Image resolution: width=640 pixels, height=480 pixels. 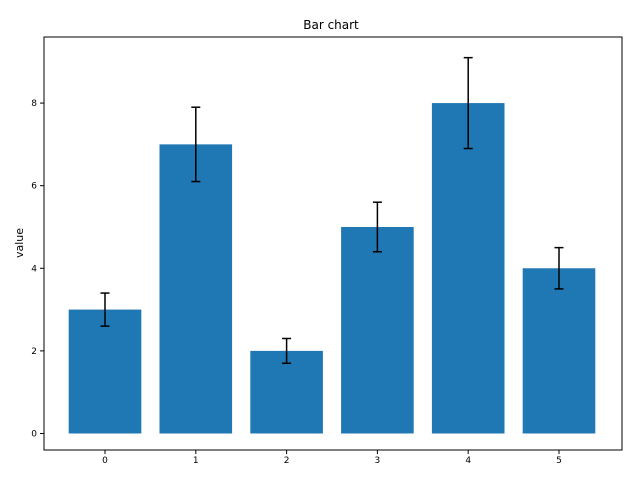 I want to click on y-tick-label: 2, so click(x=34, y=352).